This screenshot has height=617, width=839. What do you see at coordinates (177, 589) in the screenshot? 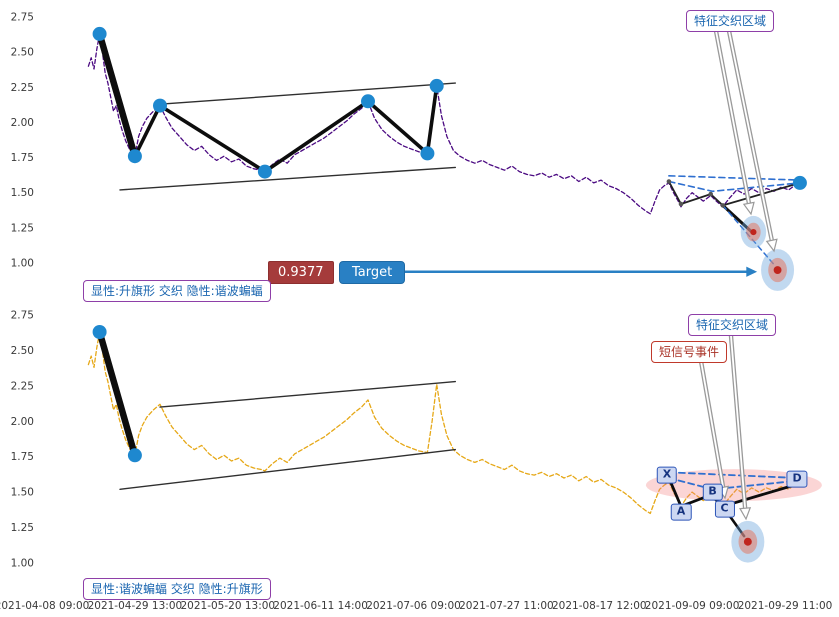
I see `pattern-caption-bottom: 显性:谐波蝙蝠 交织 隐性:升旗形` at bounding box center [177, 589].